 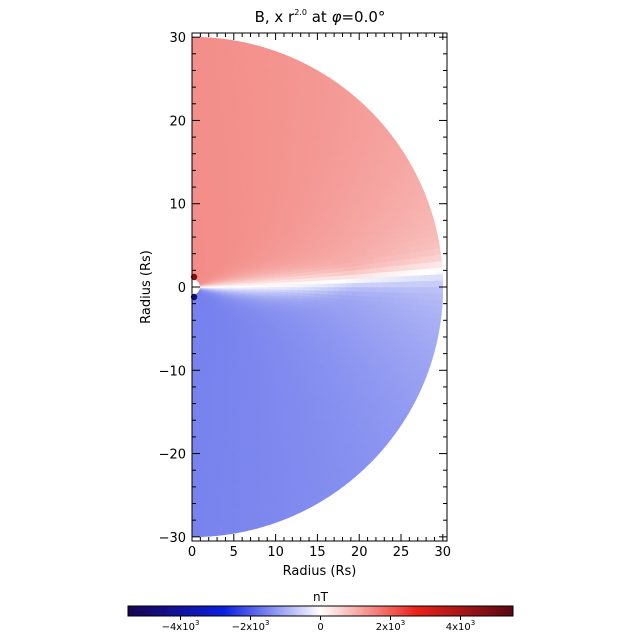 I want to click on title-suffix: at, so click(x=319, y=17).